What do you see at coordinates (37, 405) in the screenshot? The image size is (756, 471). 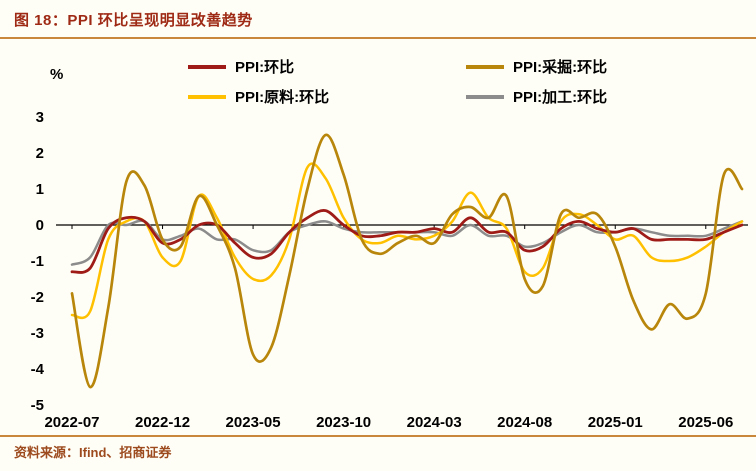 I see `y-tick-label: -5` at bounding box center [37, 405].